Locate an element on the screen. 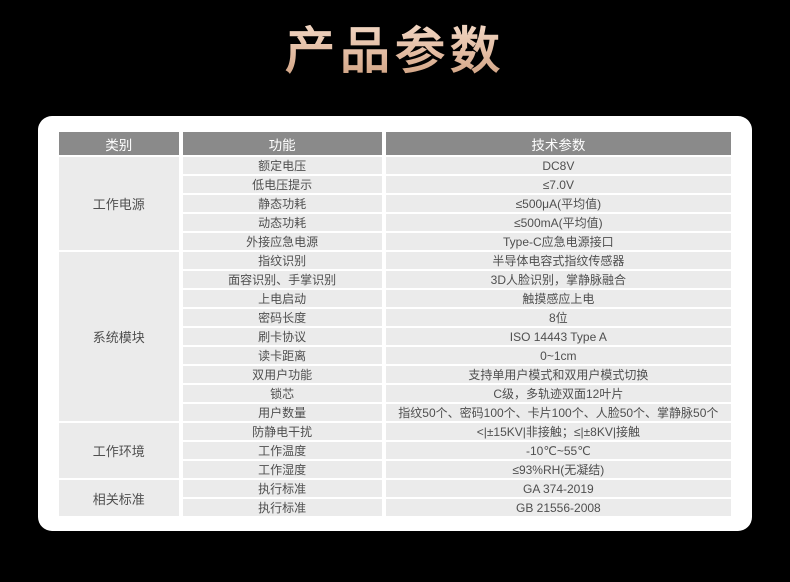 Image resolution: width=790 pixels, height=582 pixels. feature-cell: 用户数量 is located at coordinates (282, 412).